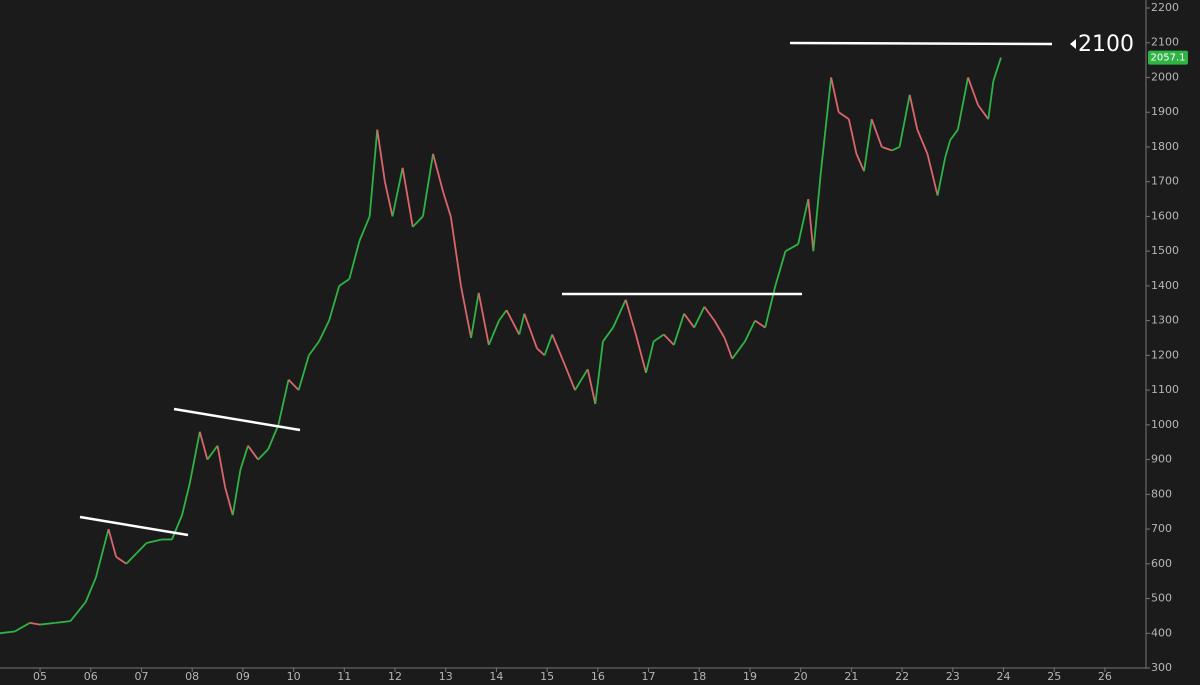  Describe the element at coordinates (851, 676) in the screenshot. I see `x-tick-label: 21` at that location.